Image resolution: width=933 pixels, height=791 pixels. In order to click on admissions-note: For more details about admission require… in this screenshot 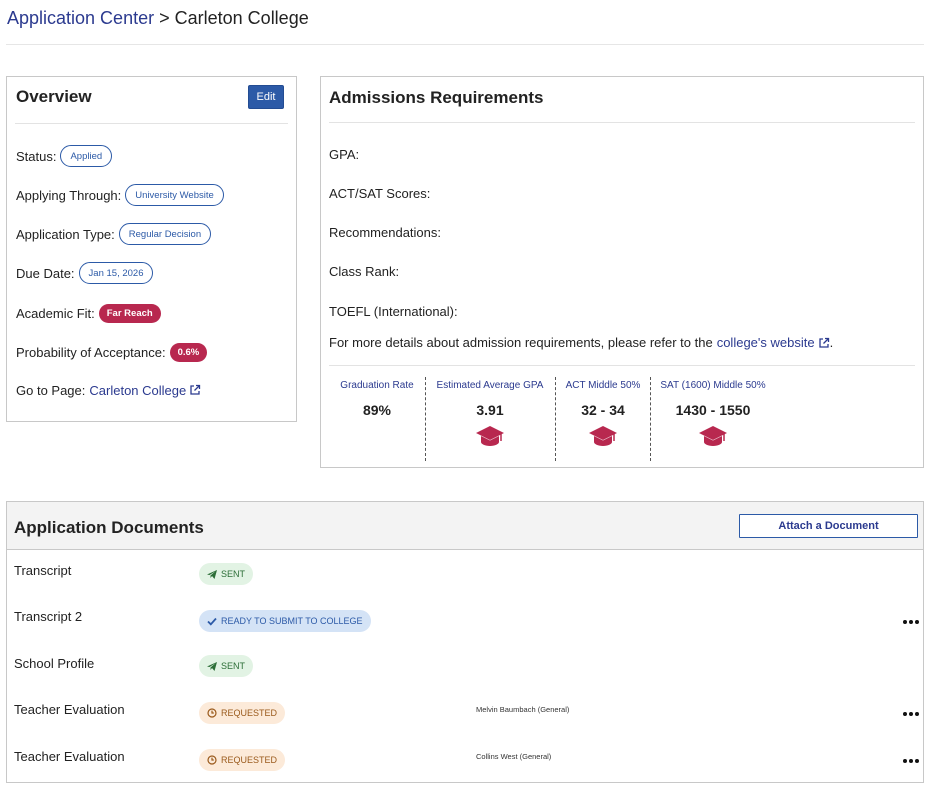, I will do `click(581, 342)`.